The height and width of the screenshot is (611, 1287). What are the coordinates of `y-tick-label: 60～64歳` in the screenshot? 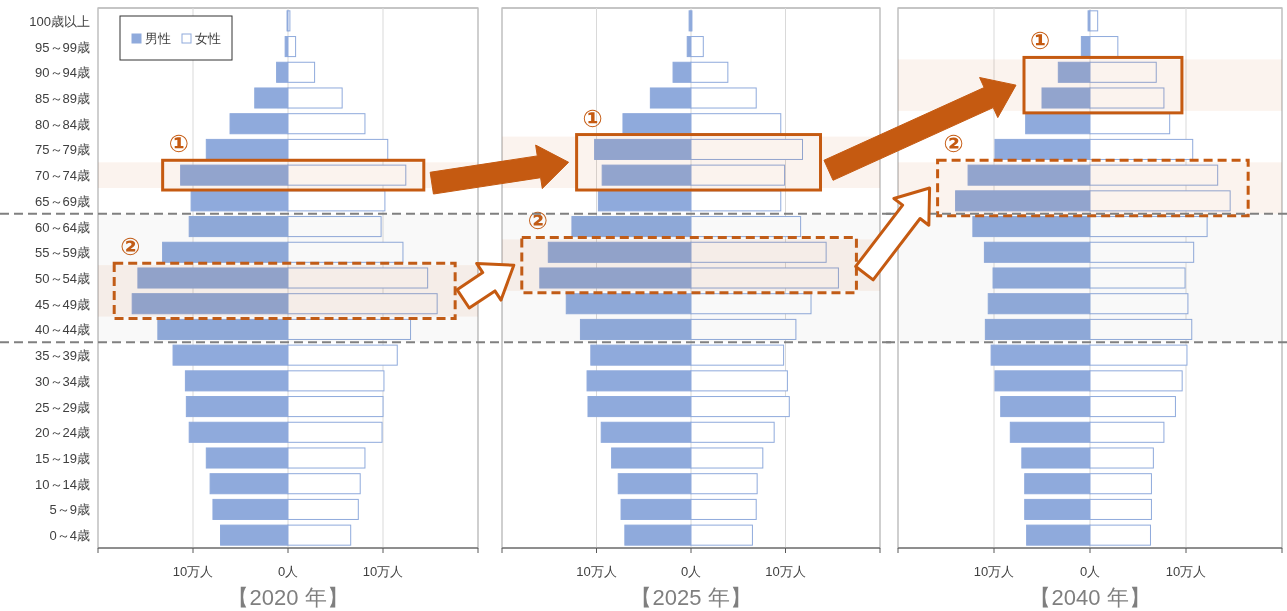 It's located at (62, 227).